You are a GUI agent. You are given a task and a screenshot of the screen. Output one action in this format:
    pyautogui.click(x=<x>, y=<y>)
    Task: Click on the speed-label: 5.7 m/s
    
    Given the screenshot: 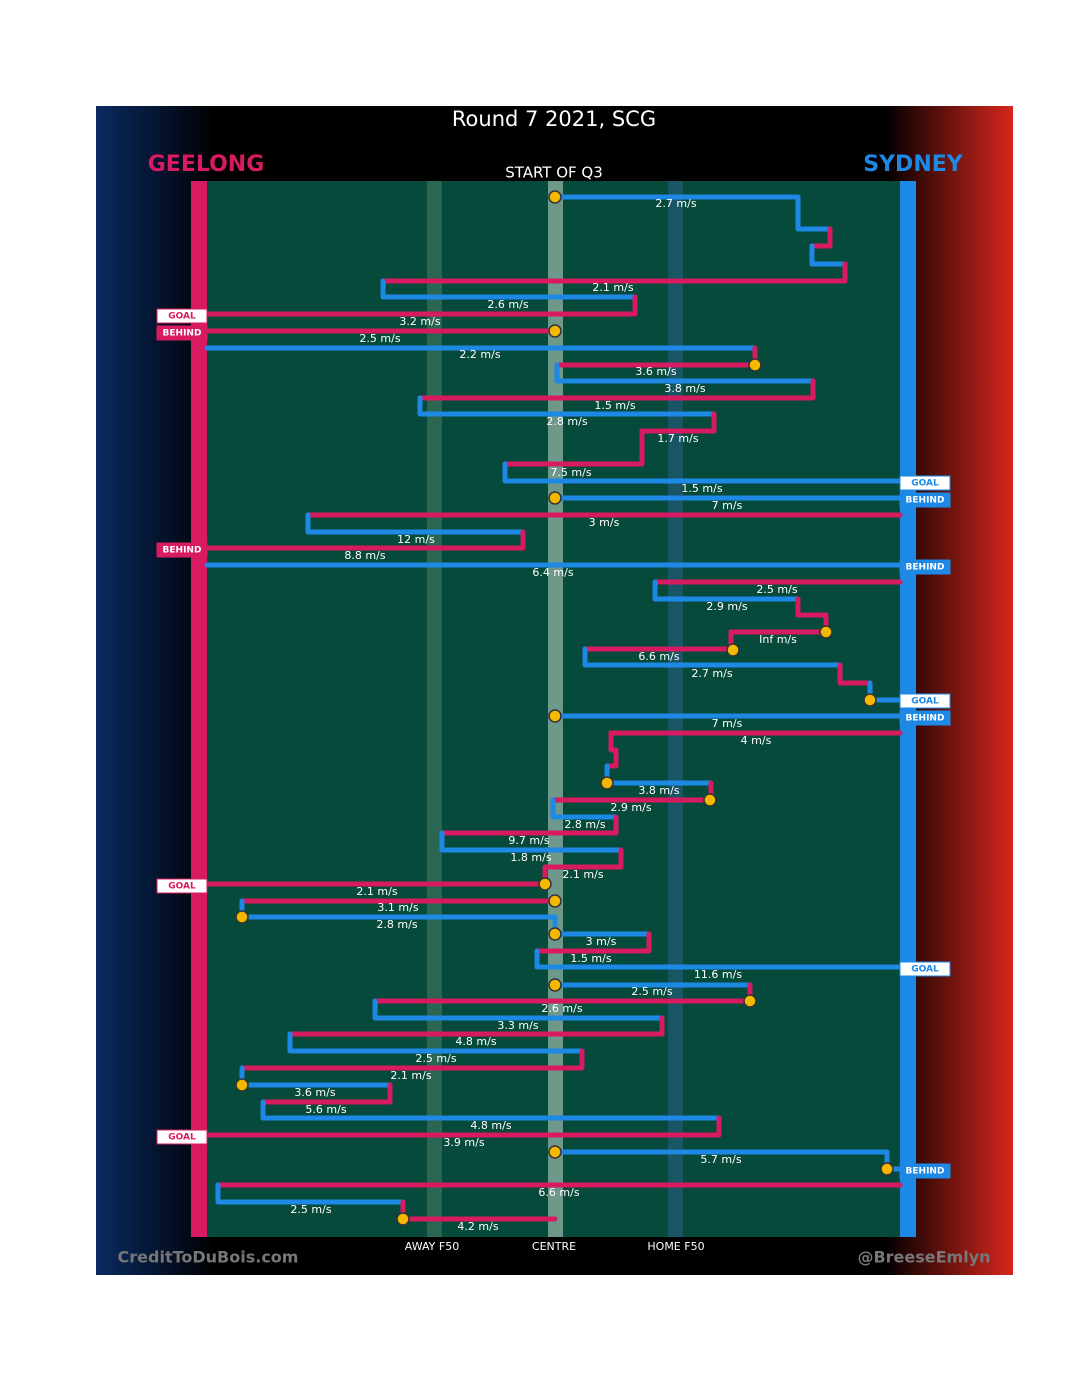 What is the action you would take?
    pyautogui.click(x=720, y=1159)
    